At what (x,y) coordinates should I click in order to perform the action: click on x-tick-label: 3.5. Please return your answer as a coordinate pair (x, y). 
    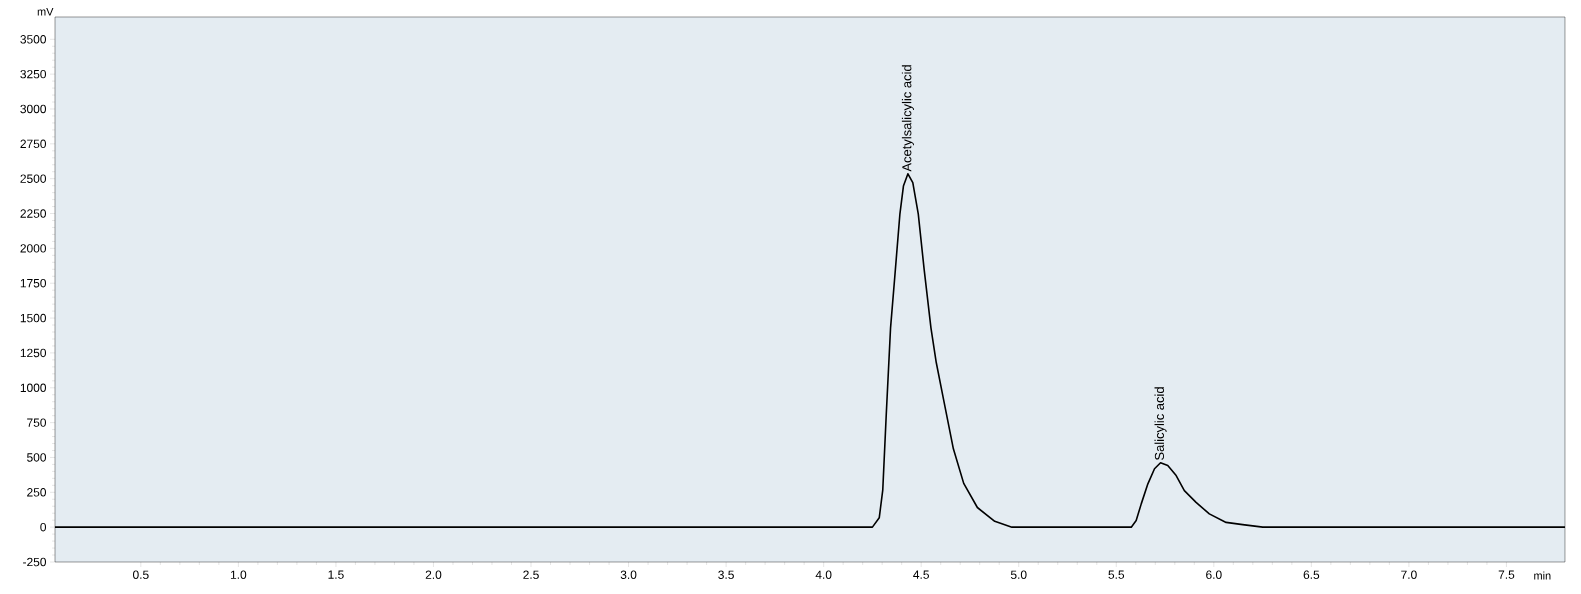
    Looking at the image, I should click on (726, 574).